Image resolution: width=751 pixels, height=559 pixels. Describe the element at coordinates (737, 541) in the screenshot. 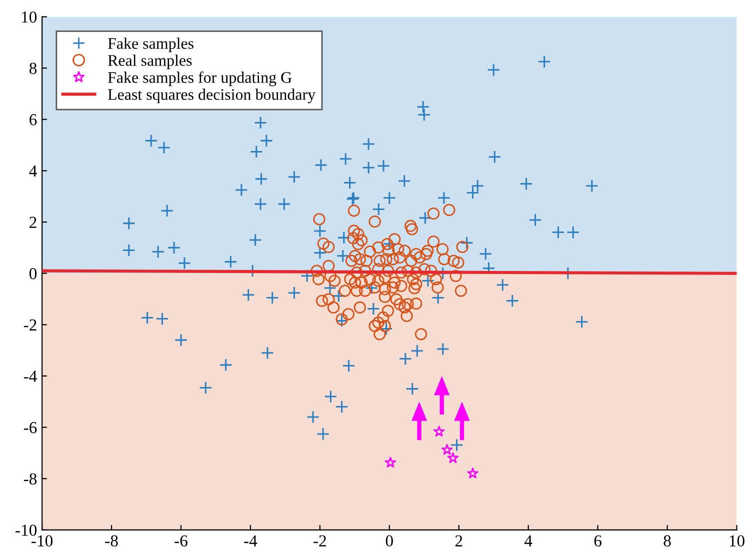

I see `x-tick-label: 10` at that location.